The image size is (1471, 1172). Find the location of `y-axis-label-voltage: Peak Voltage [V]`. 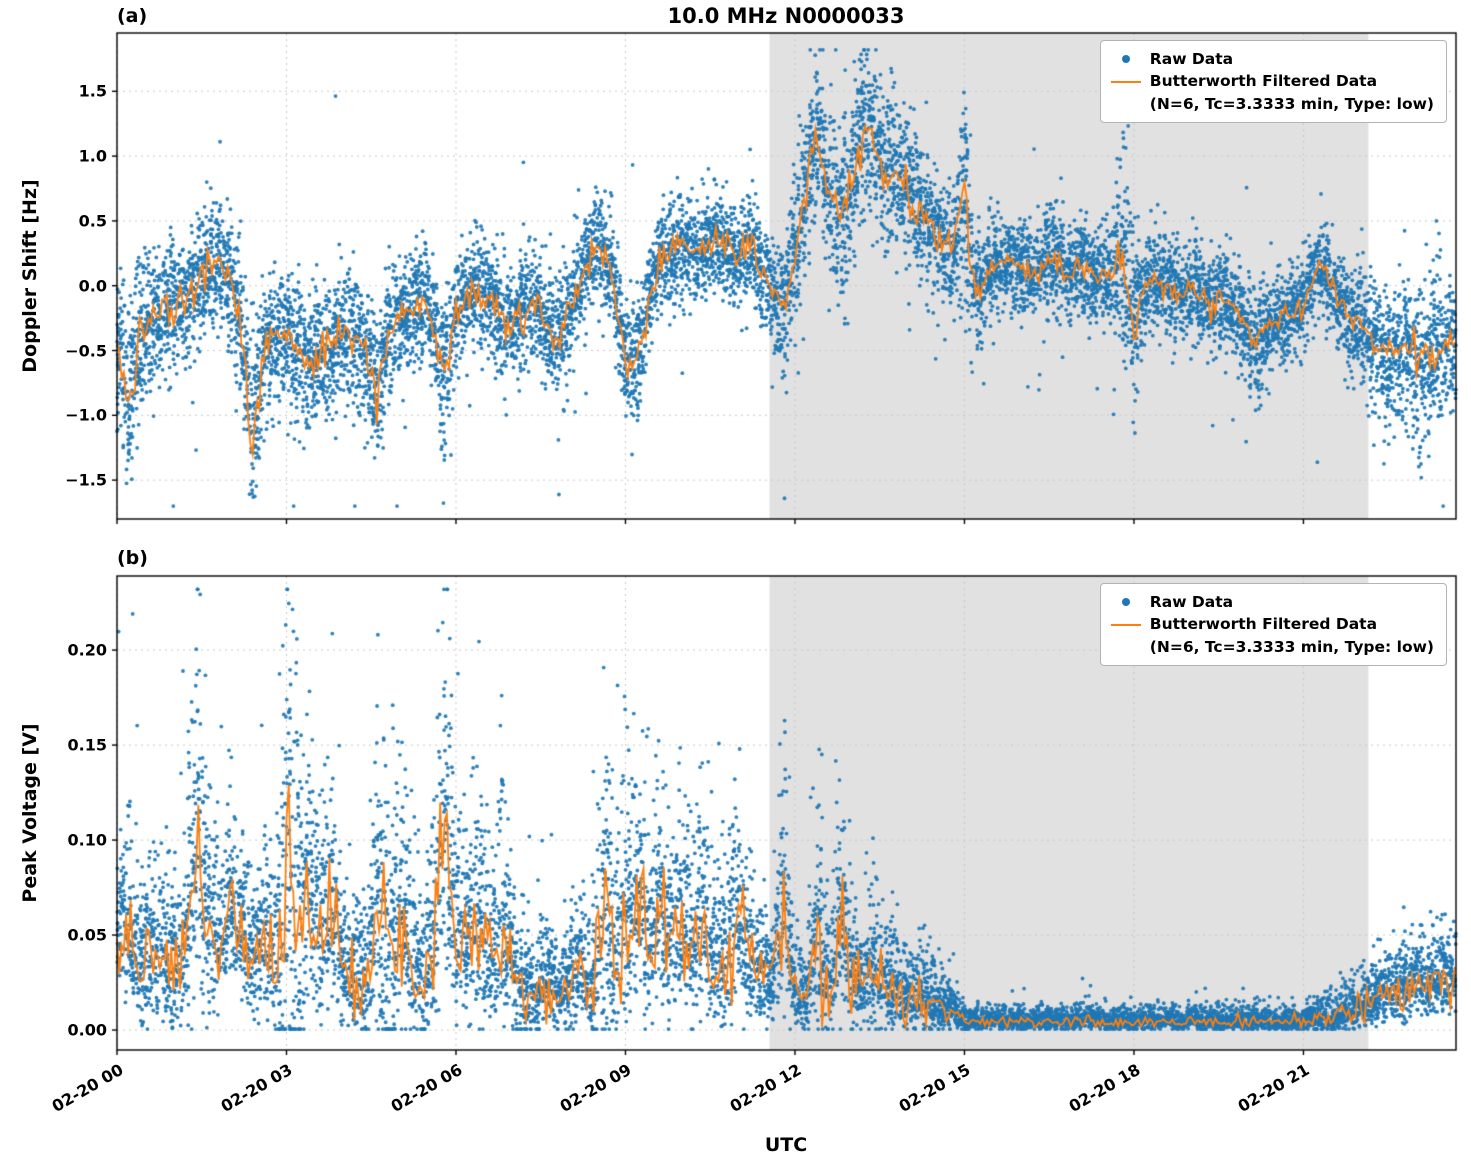

y-axis-label-voltage: Peak Voltage [V] is located at coordinates (30, 813).